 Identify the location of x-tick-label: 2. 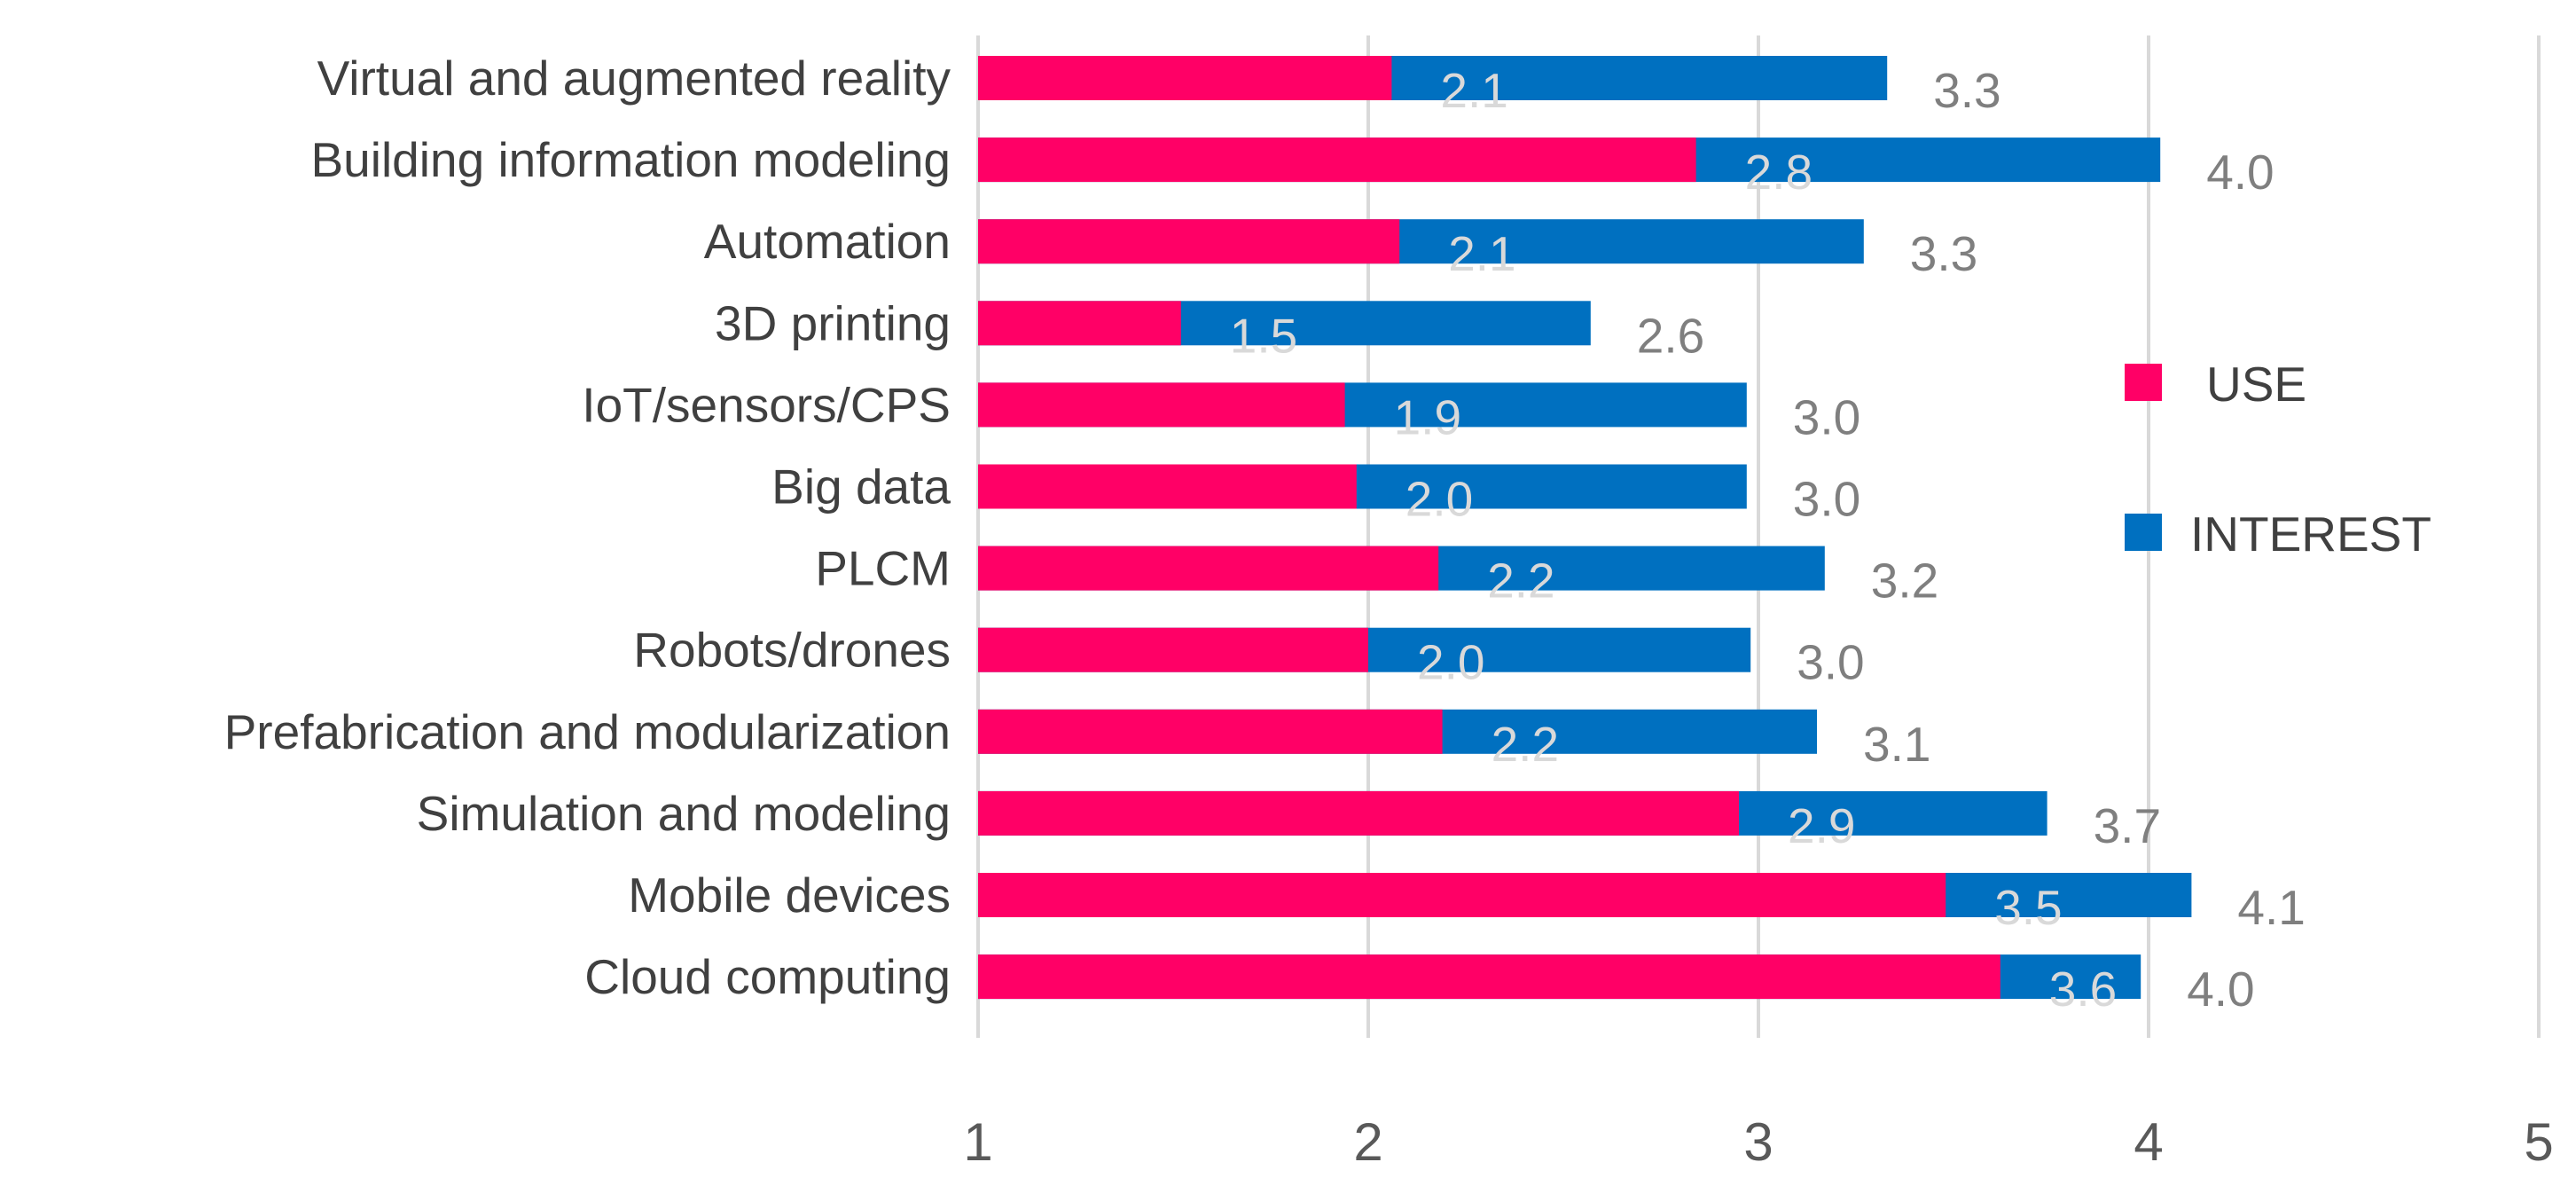
(1367, 1142).